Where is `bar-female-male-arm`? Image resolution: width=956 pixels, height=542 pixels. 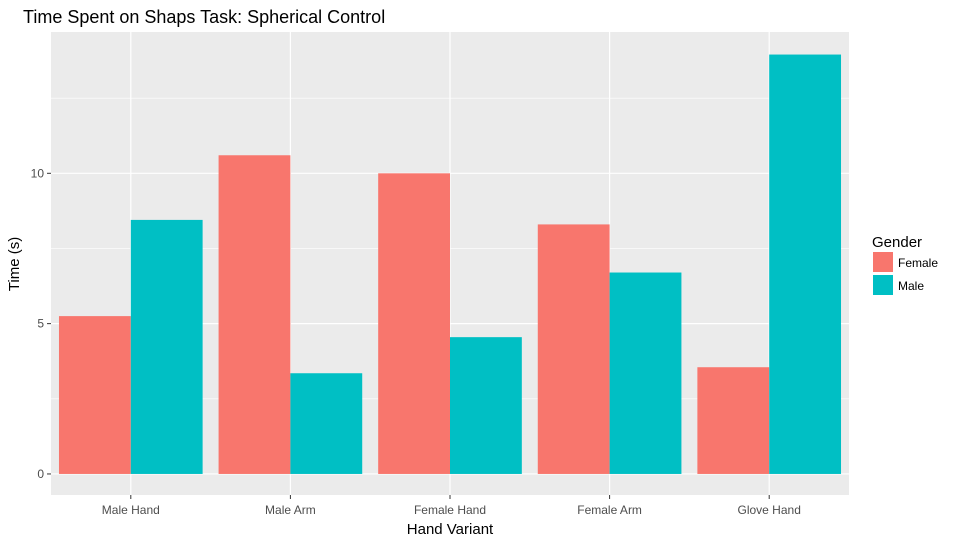
bar-female-male-arm is located at coordinates (254, 314).